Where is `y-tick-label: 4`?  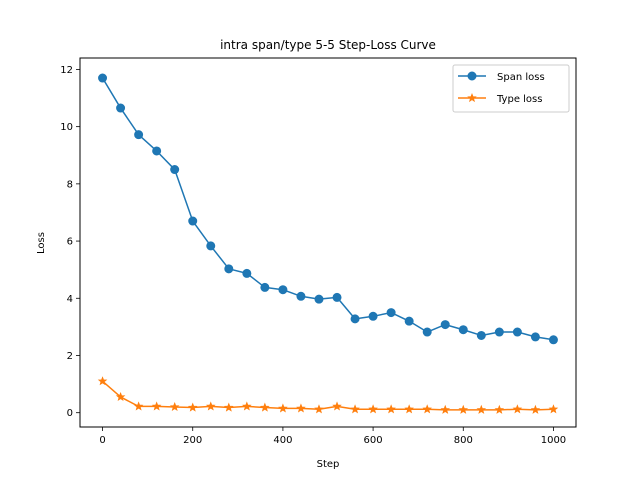 y-tick-label: 4 is located at coordinates (70, 299).